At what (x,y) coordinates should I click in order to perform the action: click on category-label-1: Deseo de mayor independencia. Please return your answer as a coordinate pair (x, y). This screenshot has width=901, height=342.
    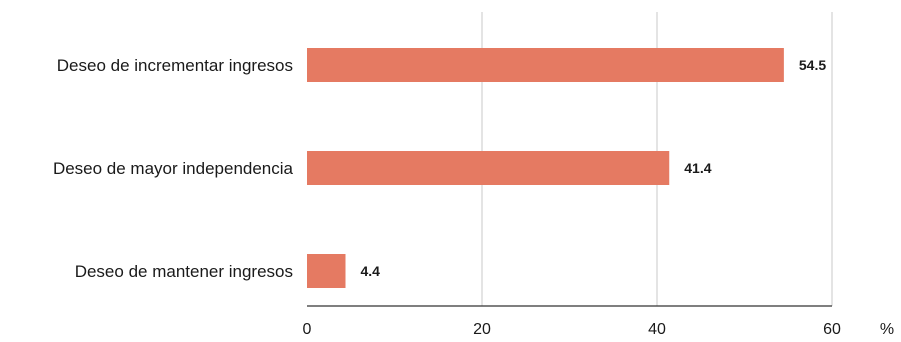
    Looking at the image, I should click on (173, 168).